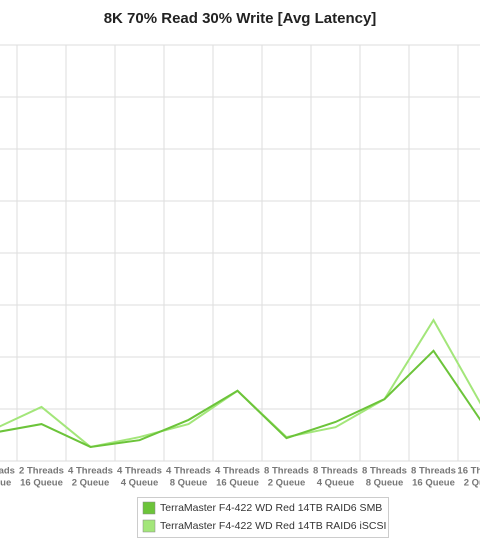 The height and width of the screenshot is (543, 480). Describe the element at coordinates (468, 471) in the screenshot. I see `x-tick-label: 16 Threads` at that location.